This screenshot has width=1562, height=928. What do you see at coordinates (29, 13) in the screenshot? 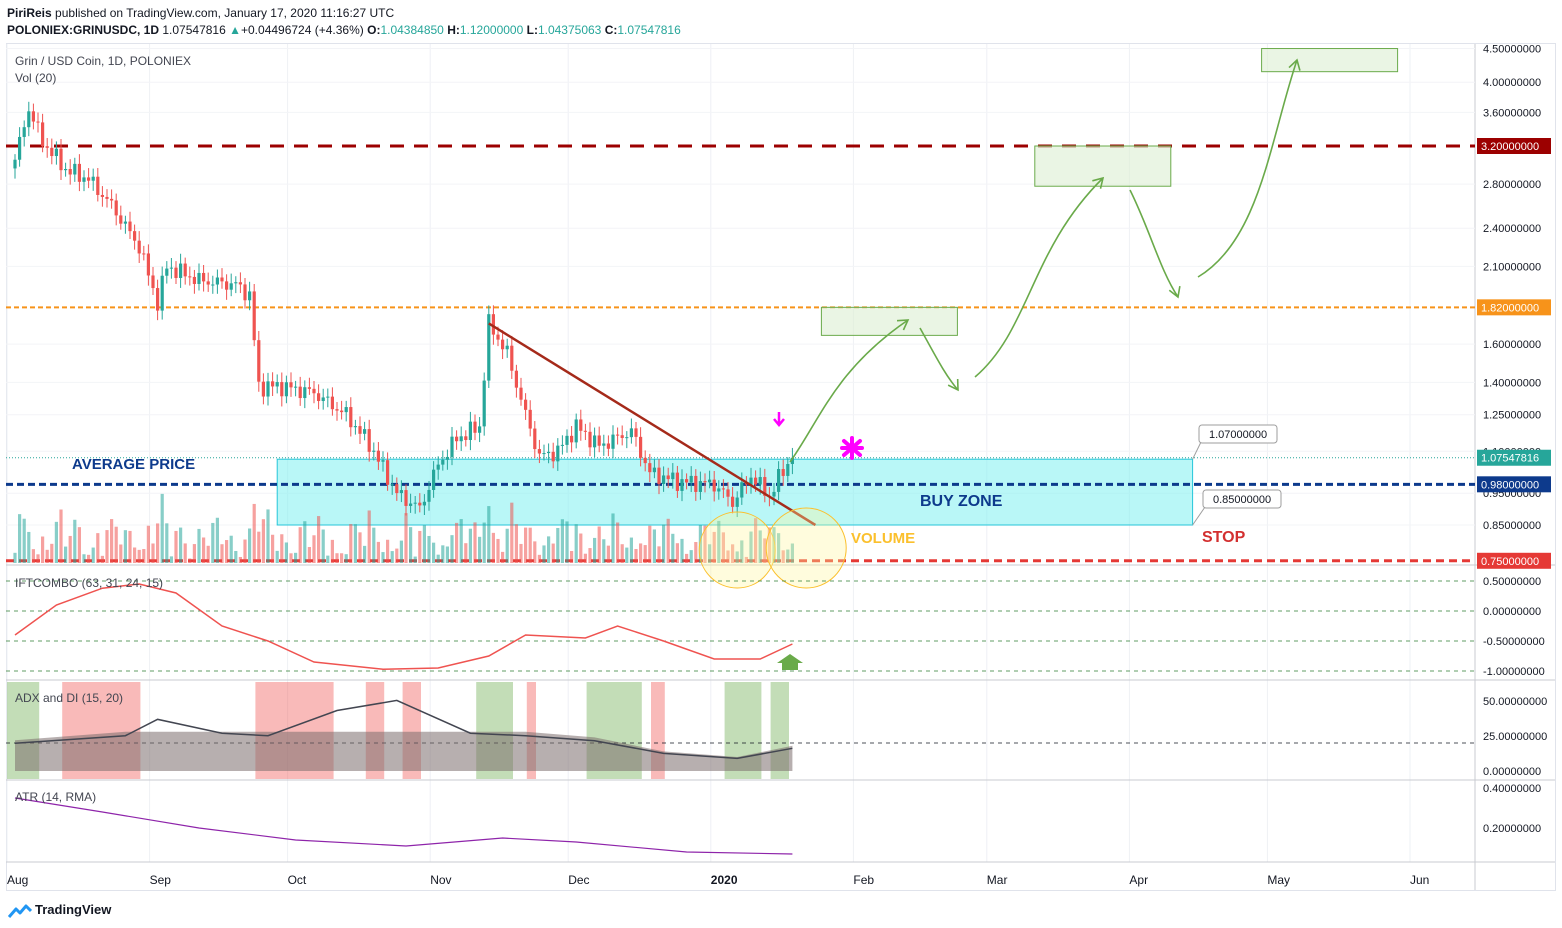
I see `author-name: PiriReis` at bounding box center [29, 13].